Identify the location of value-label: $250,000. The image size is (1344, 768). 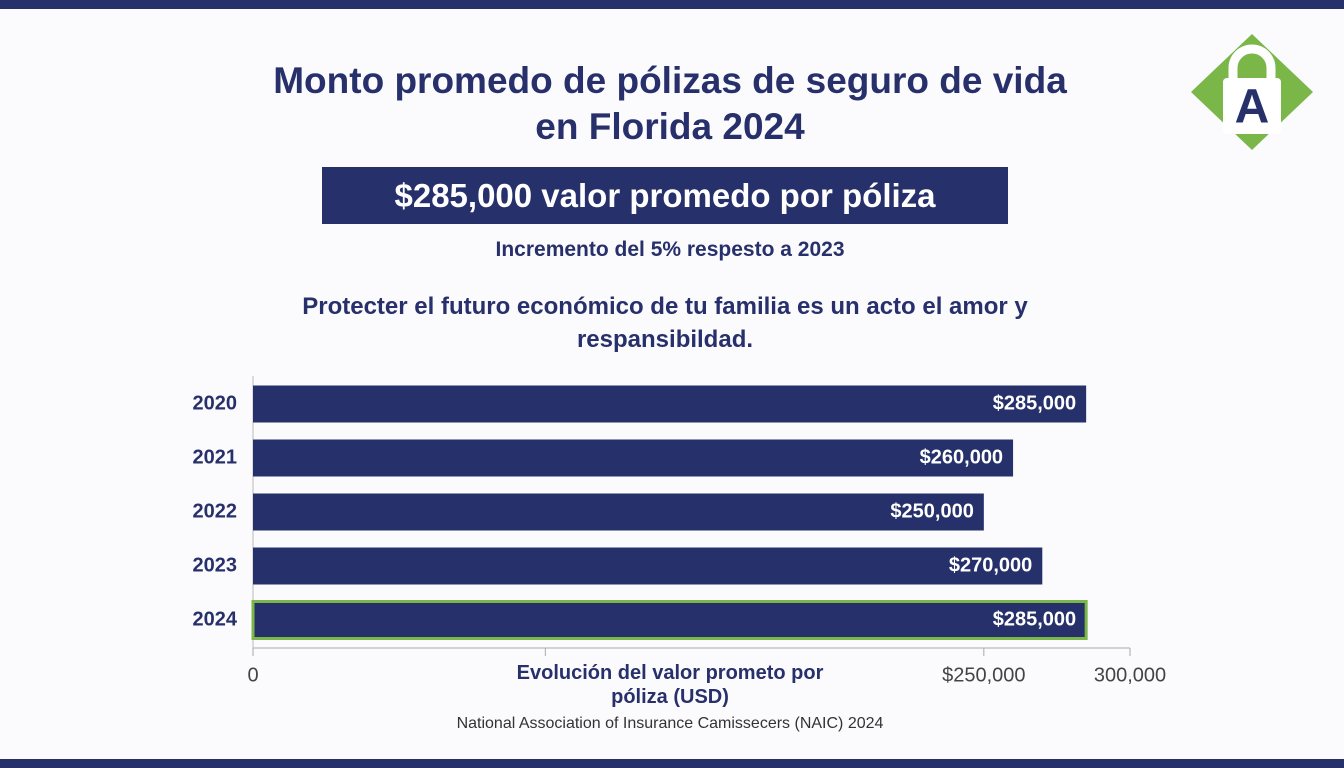
(931, 511).